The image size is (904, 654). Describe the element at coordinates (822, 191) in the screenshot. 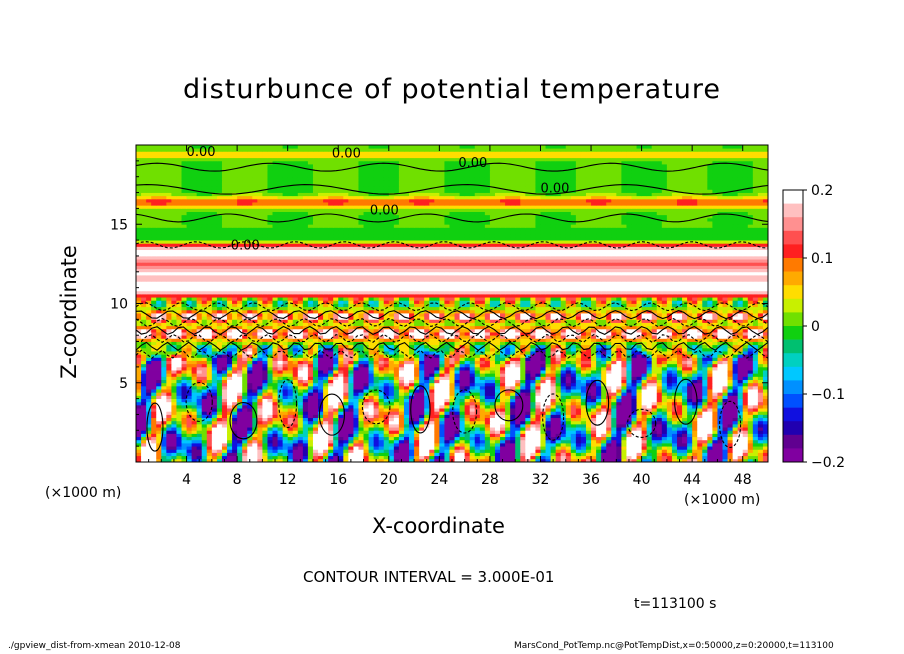

I see `colorbar-tick-label: 0.2` at that location.